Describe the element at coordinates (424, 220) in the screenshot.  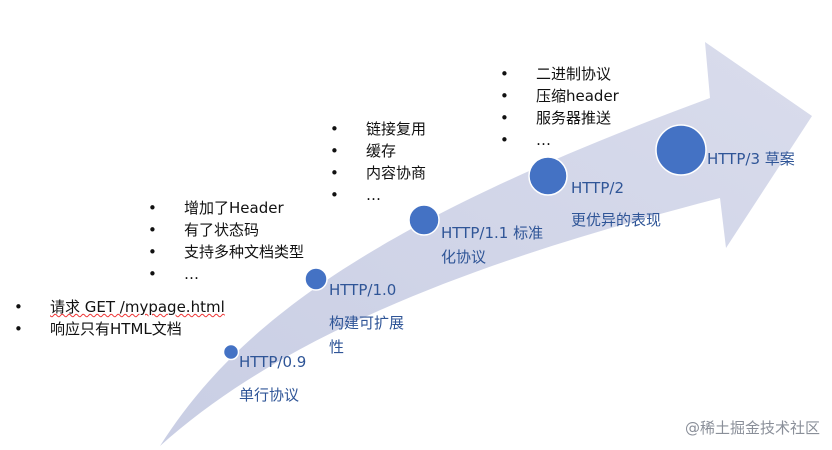
I see `node-http11` at that location.